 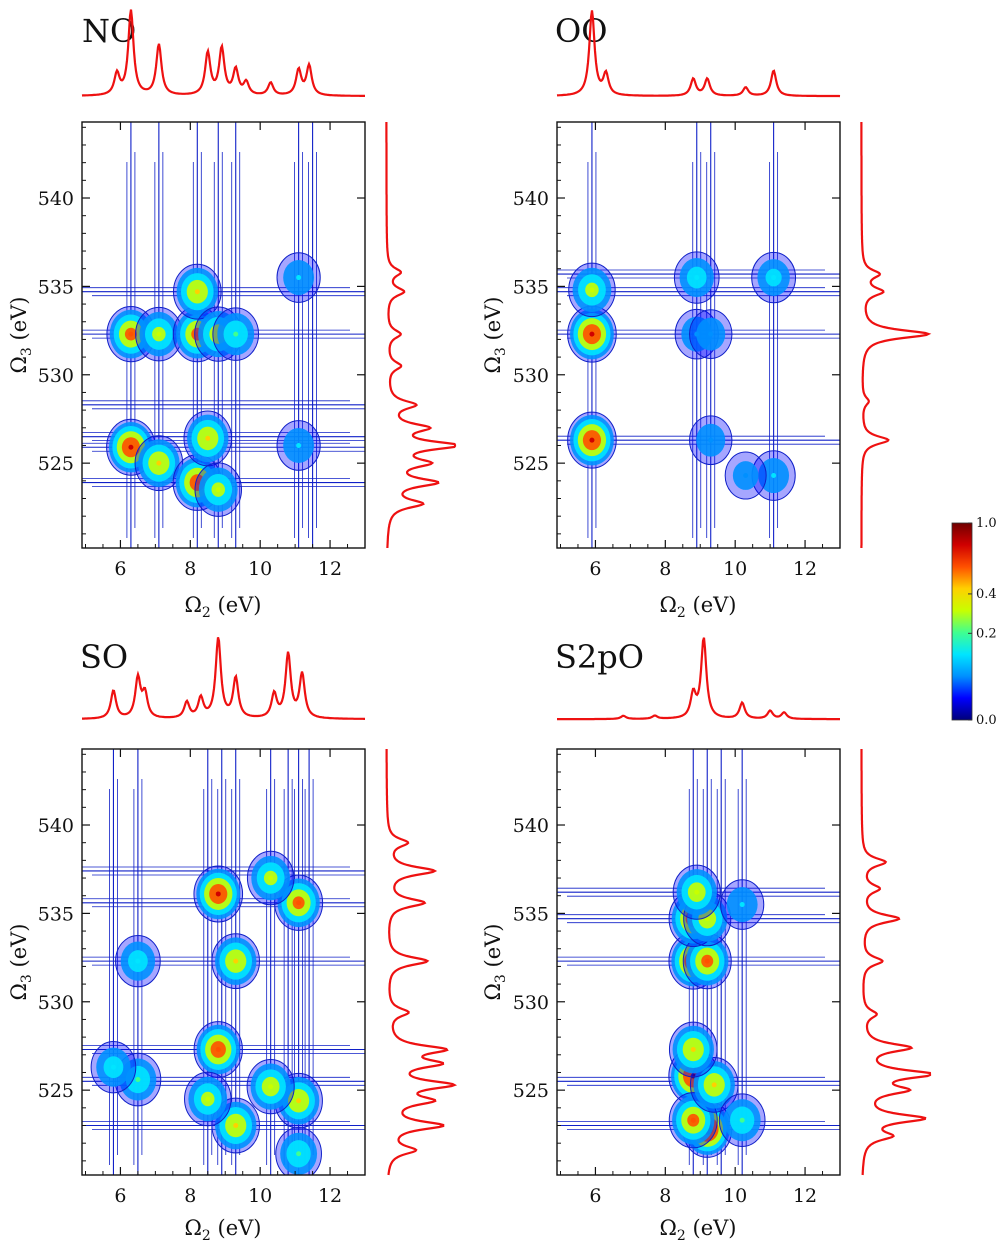 What do you see at coordinates (599, 657) in the screenshot?
I see `panel-title: S2pO` at bounding box center [599, 657].